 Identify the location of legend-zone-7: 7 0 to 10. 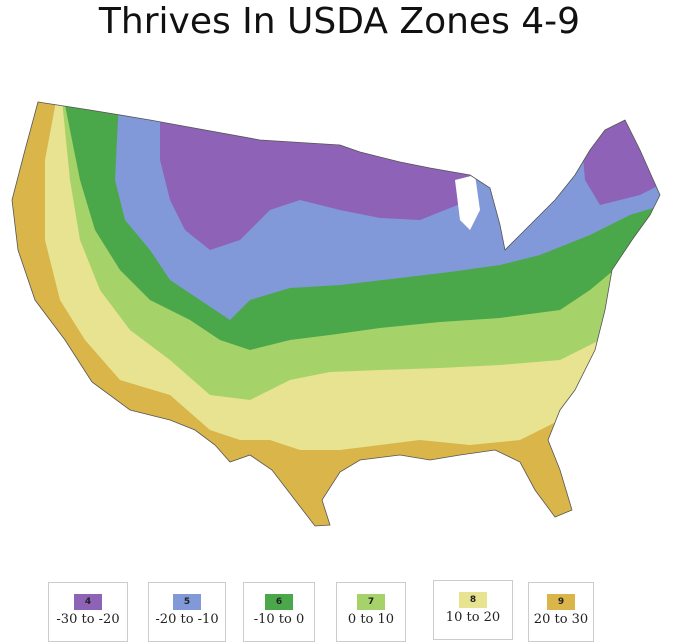
(371, 612).